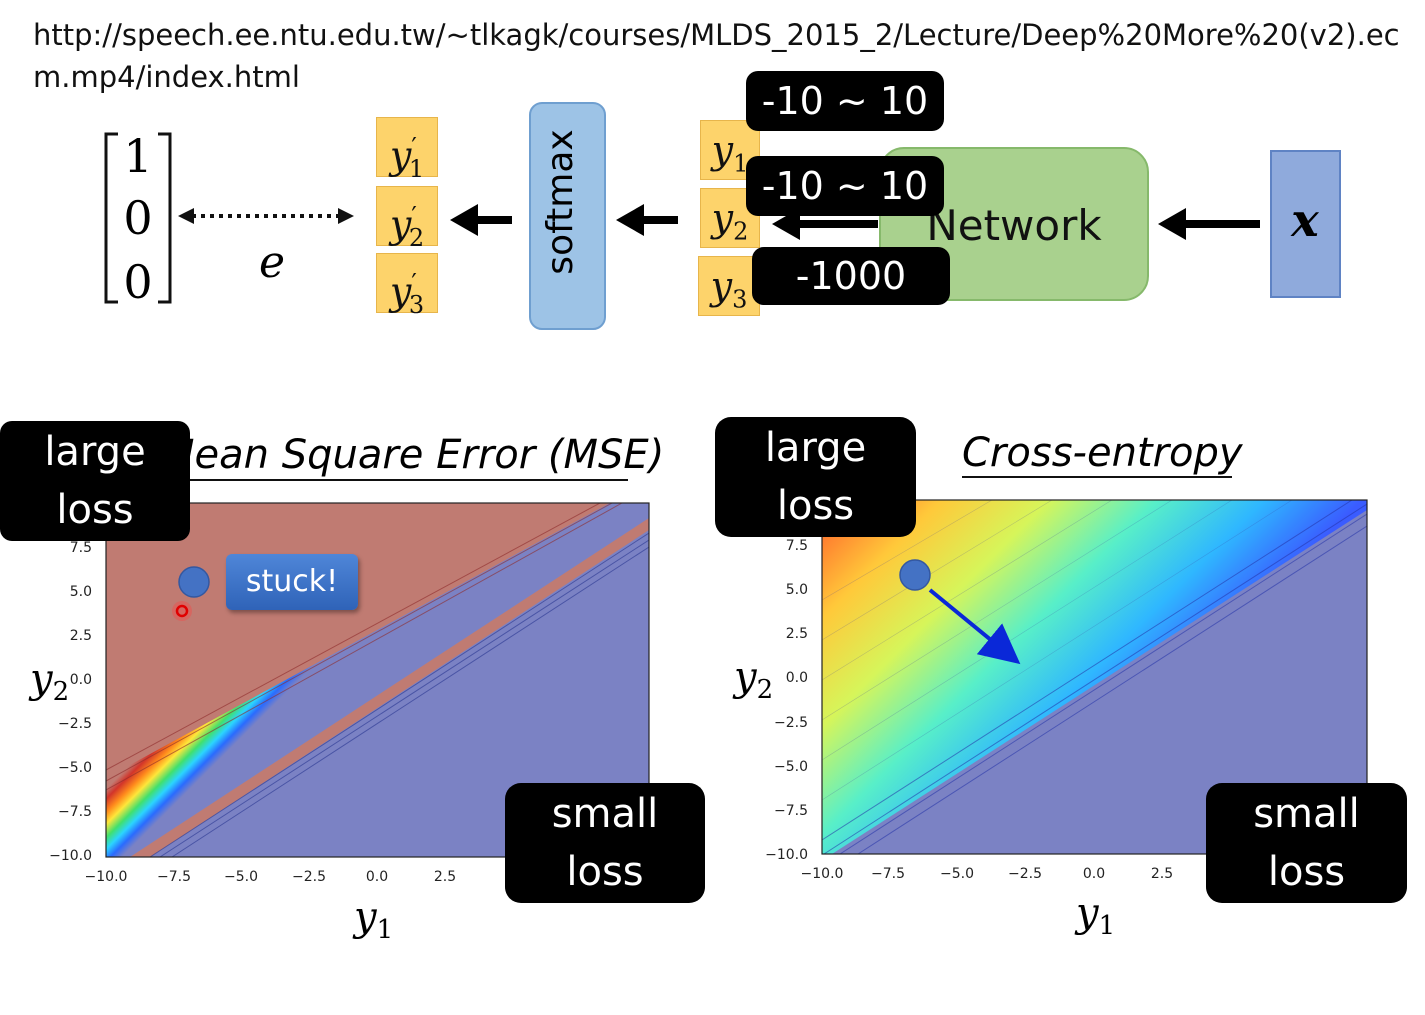 The width and height of the screenshot is (1425, 1015). I want to click on range-label-1: -10 ~ 10, so click(845, 101).